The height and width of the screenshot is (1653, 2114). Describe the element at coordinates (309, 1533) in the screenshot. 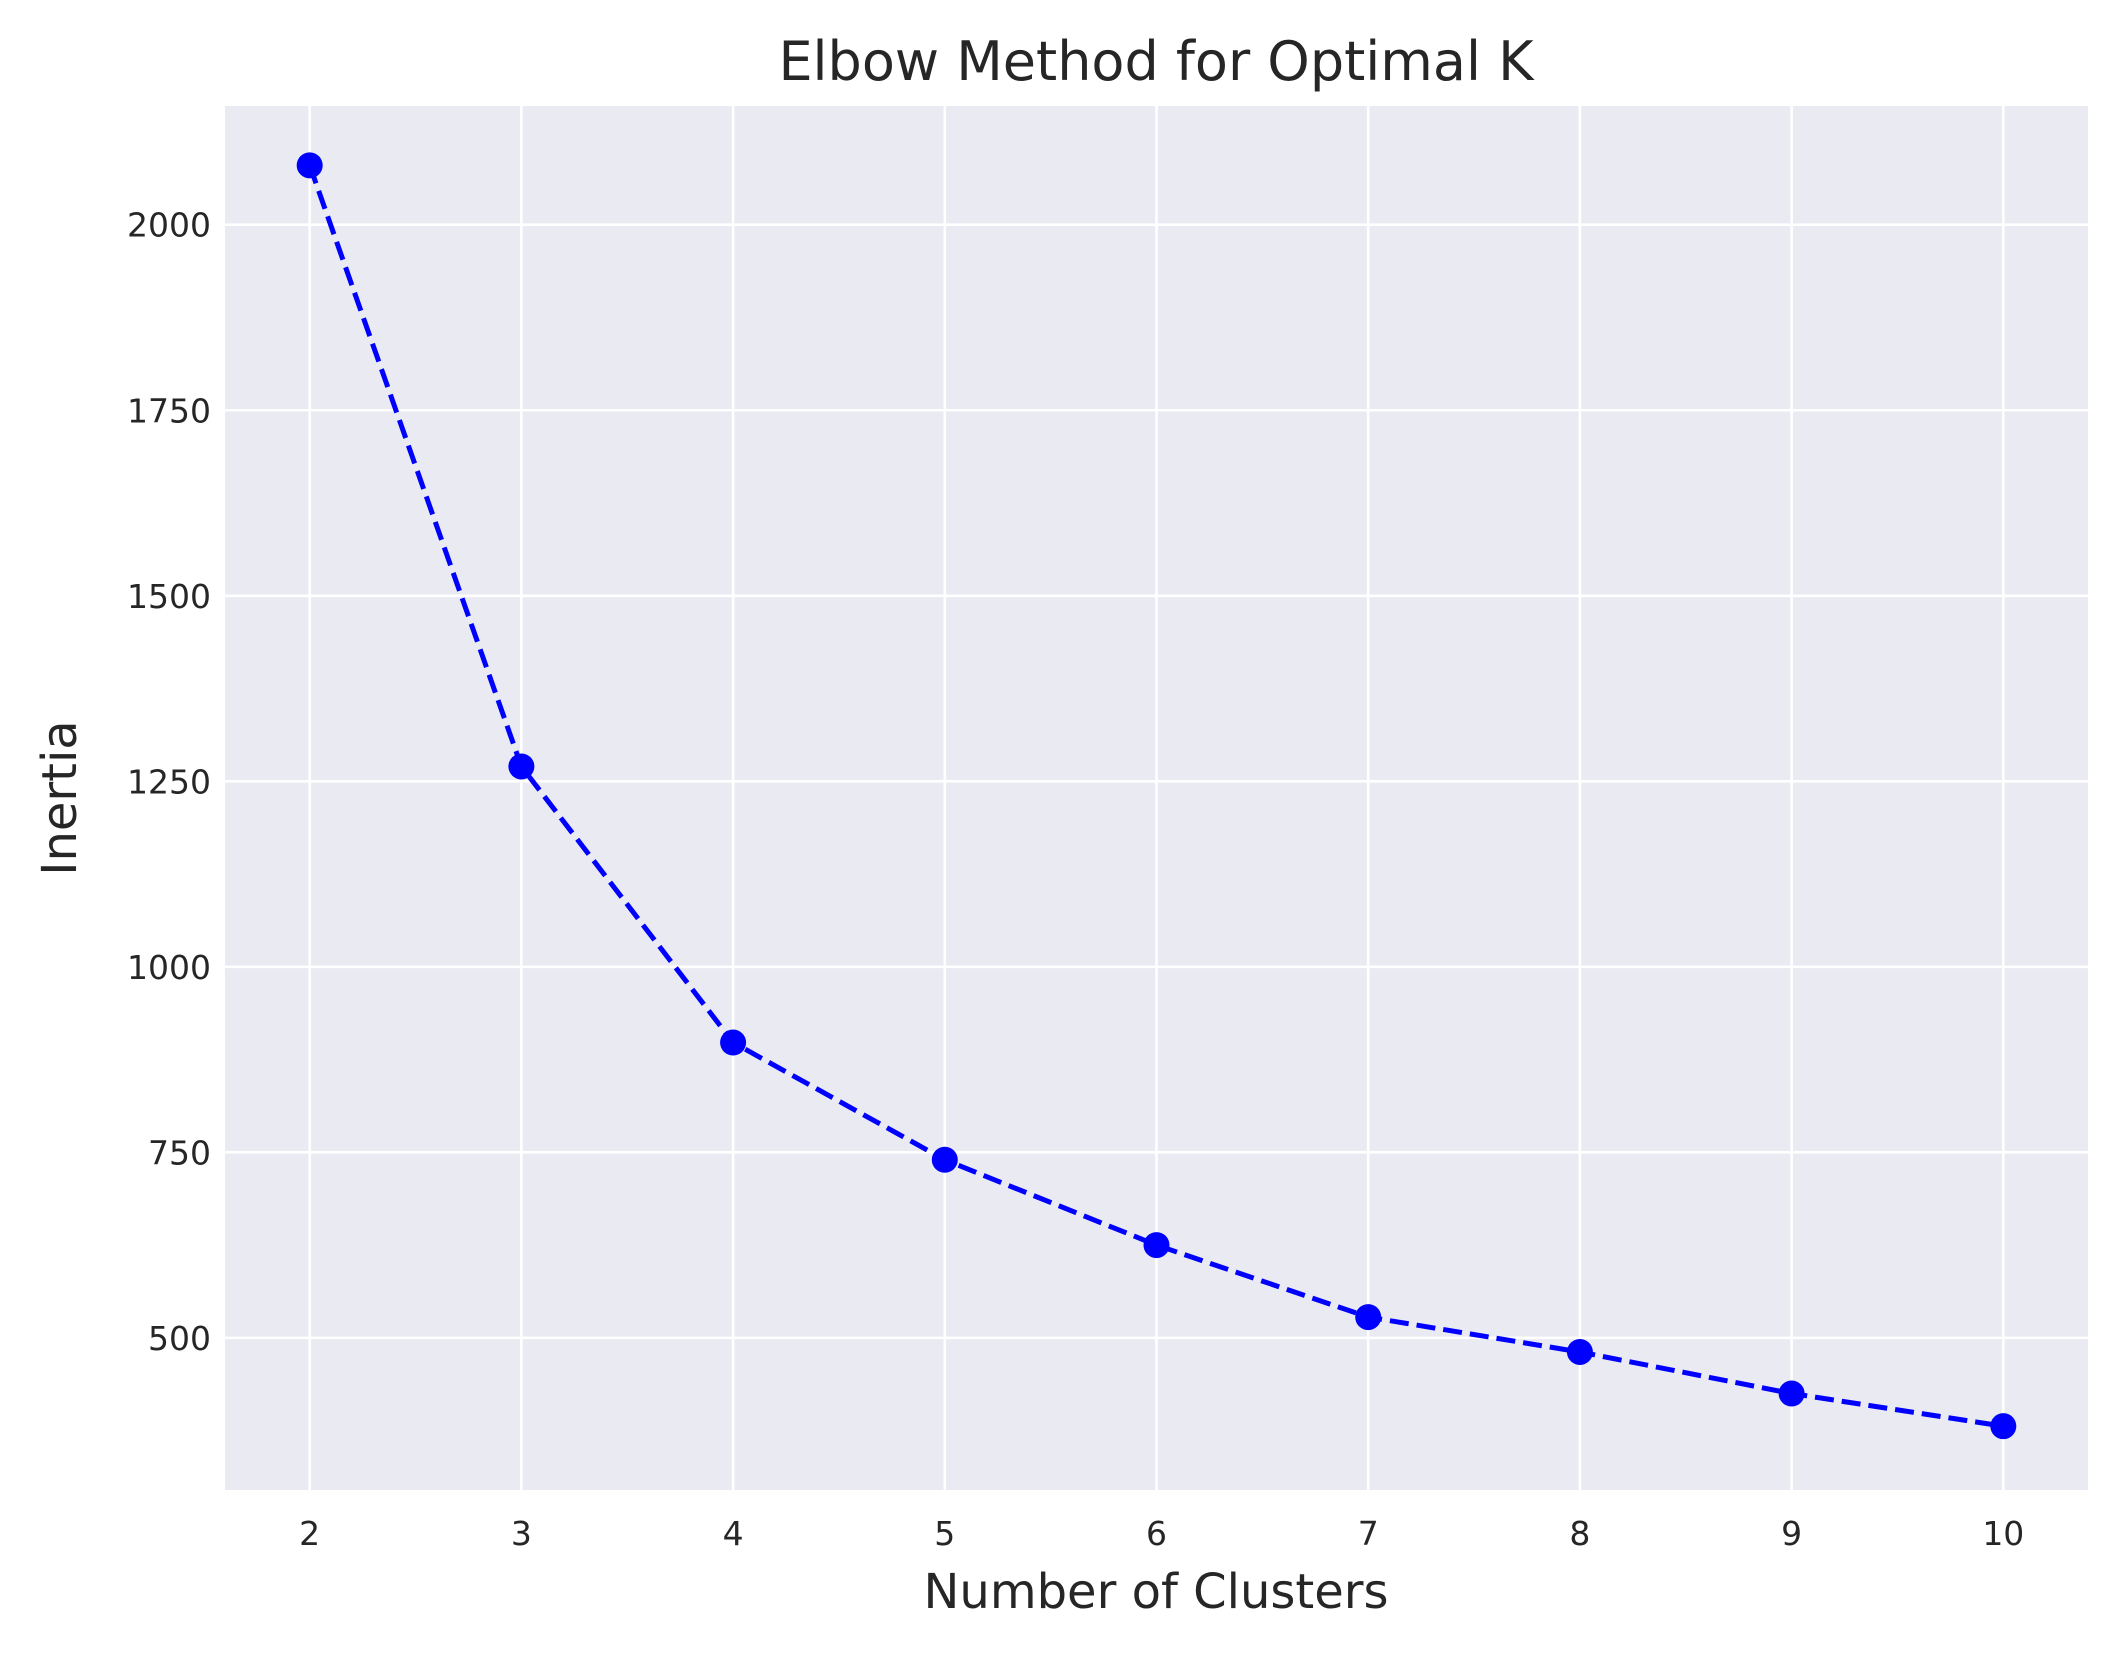

I see `x-tick-label: 2` at that location.